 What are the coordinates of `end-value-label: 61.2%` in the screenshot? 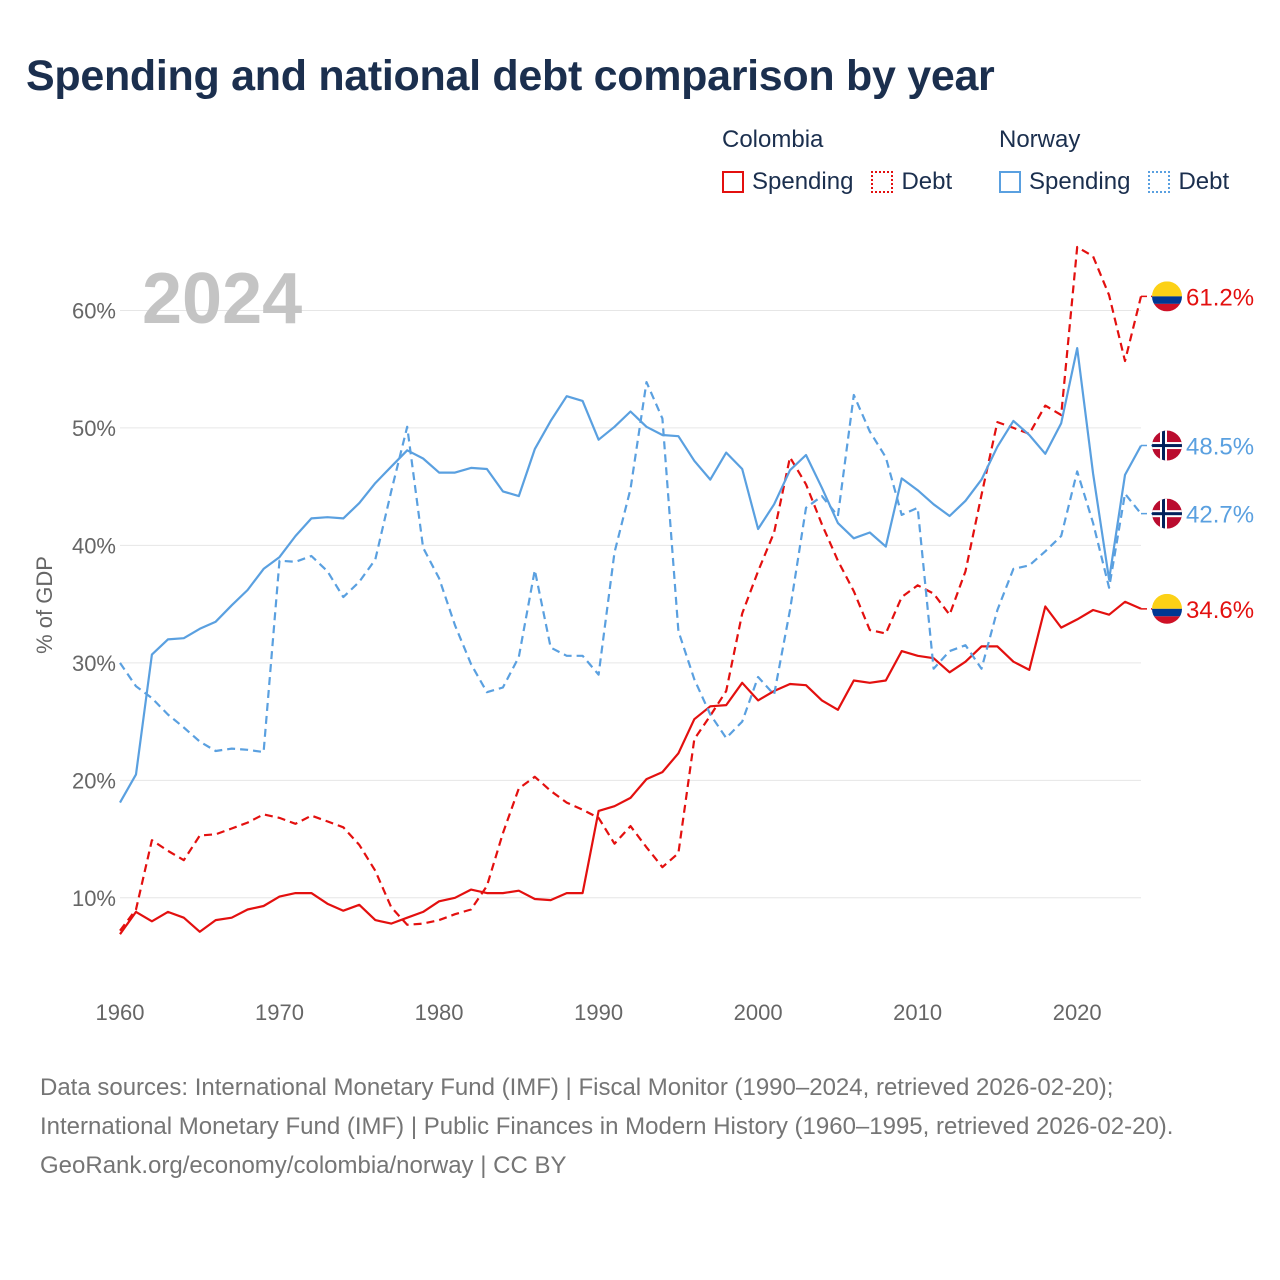 It's located at (1220, 297).